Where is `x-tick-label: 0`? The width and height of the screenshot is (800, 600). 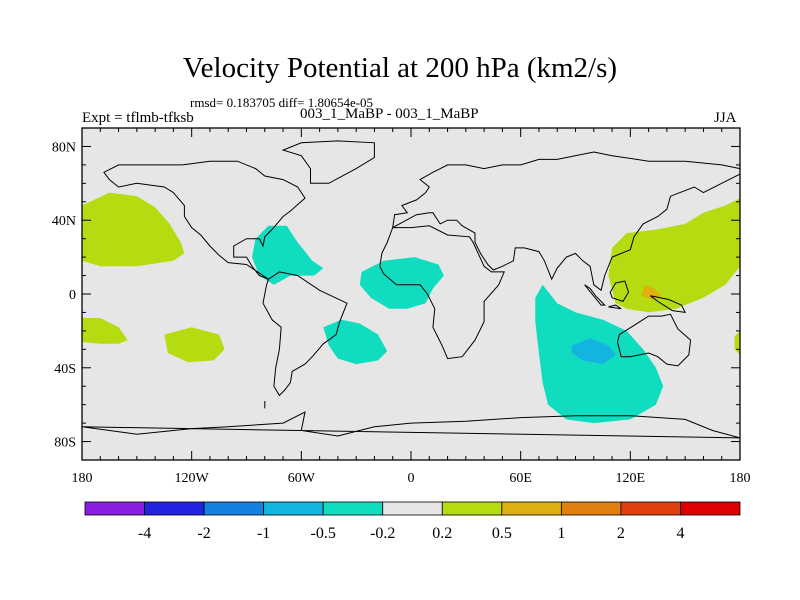
x-tick-label: 0 is located at coordinates (411, 478).